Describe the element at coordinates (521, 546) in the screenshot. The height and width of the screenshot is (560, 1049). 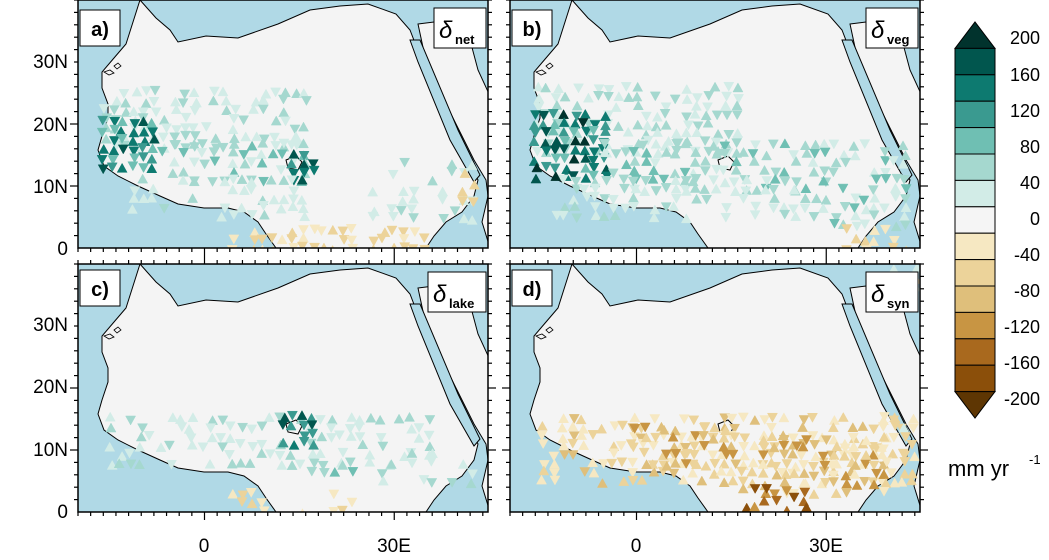
I see `x-axis-labels: 0 30E 0 30E` at that location.